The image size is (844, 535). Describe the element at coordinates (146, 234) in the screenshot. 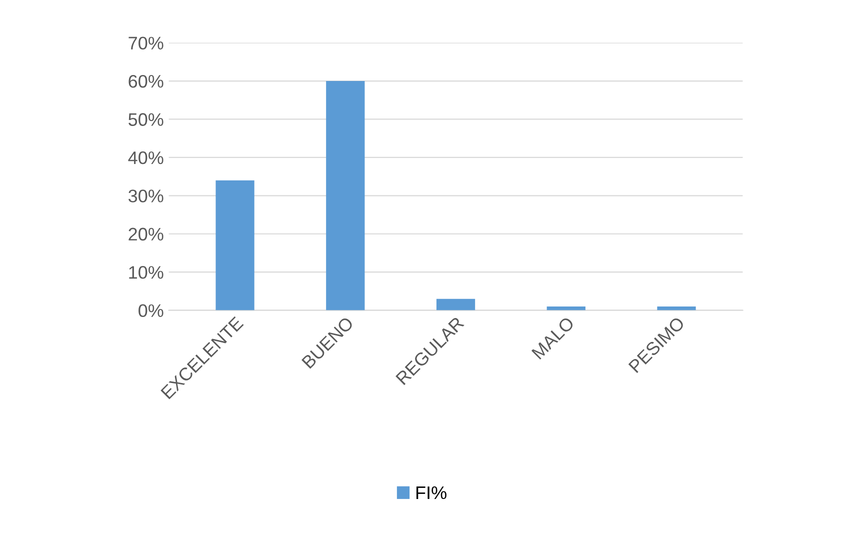

I see `y-tick-label: 20%` at that location.